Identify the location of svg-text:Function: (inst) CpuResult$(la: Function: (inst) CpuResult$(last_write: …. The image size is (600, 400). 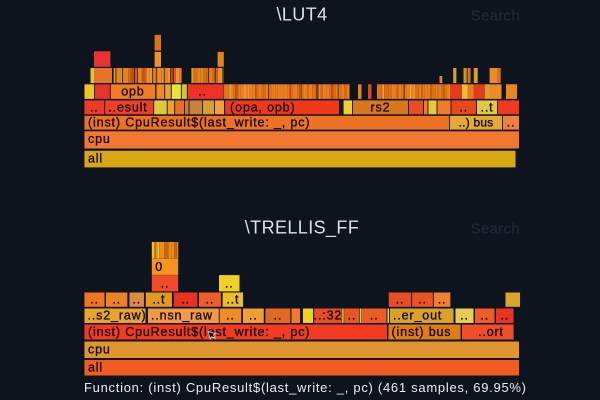
(305, 387).